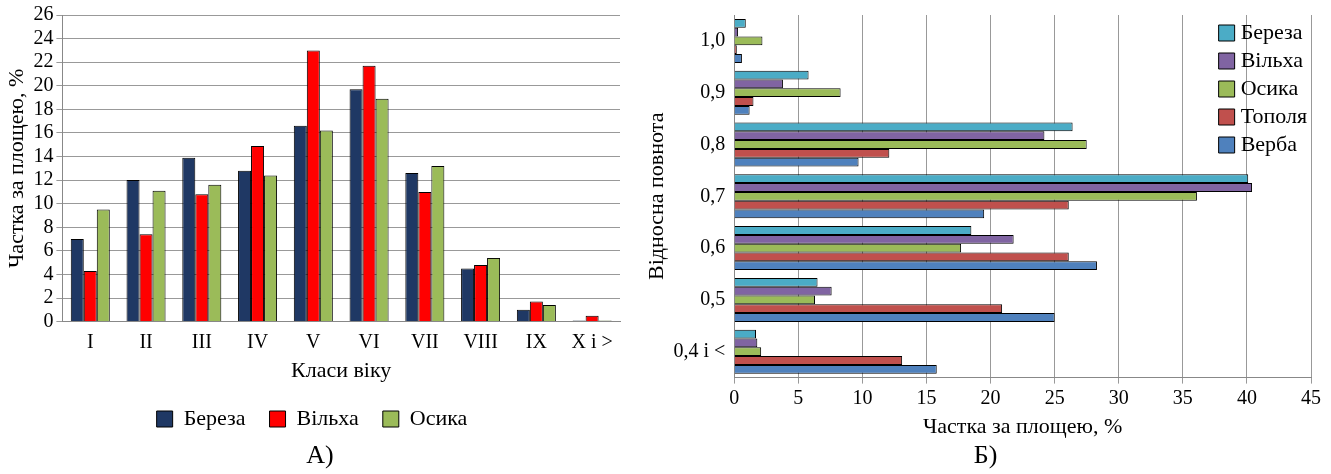 The height and width of the screenshot is (474, 1331). I want to click on y-tick-label: 10, so click(43, 201).